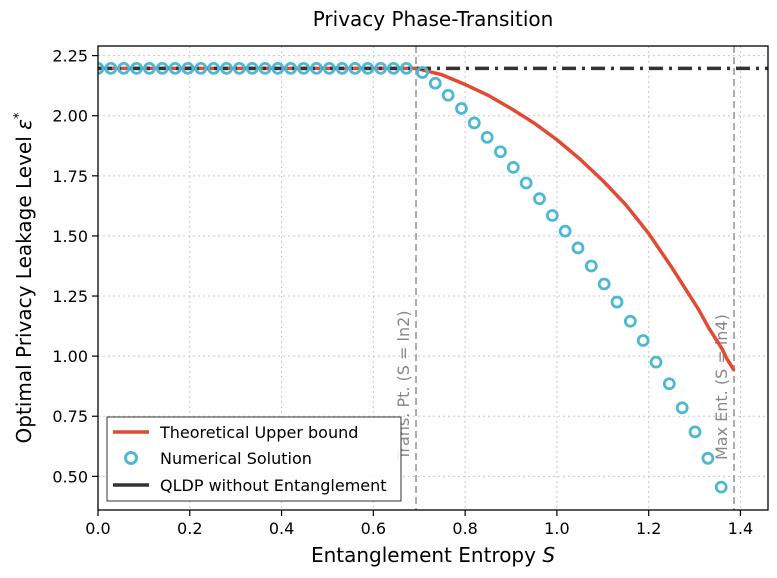  What do you see at coordinates (70, 296) in the screenshot?
I see `y-tick-label: 1.25` at bounding box center [70, 296].